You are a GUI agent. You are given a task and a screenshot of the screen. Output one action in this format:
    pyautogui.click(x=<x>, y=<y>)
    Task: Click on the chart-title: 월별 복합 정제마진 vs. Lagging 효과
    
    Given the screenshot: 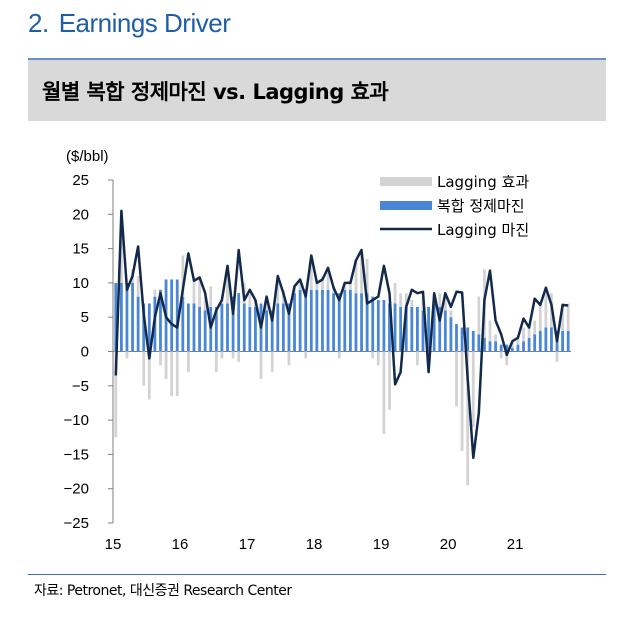 What is the action you would take?
    pyautogui.click(x=215, y=92)
    